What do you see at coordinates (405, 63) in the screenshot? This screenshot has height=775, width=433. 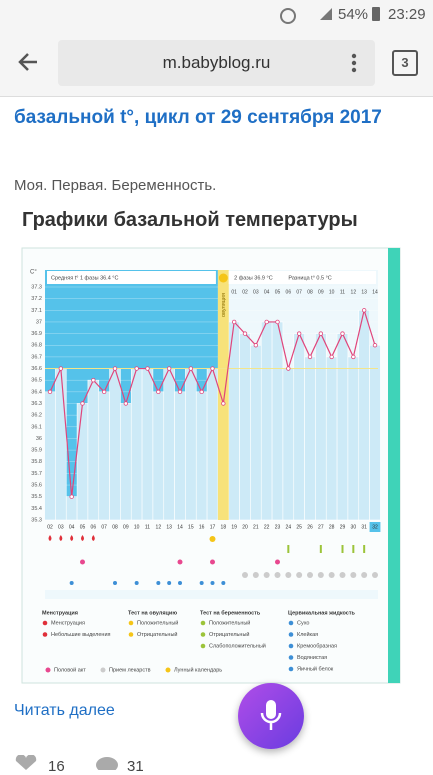 I see `tab-count: 3` at bounding box center [405, 63].